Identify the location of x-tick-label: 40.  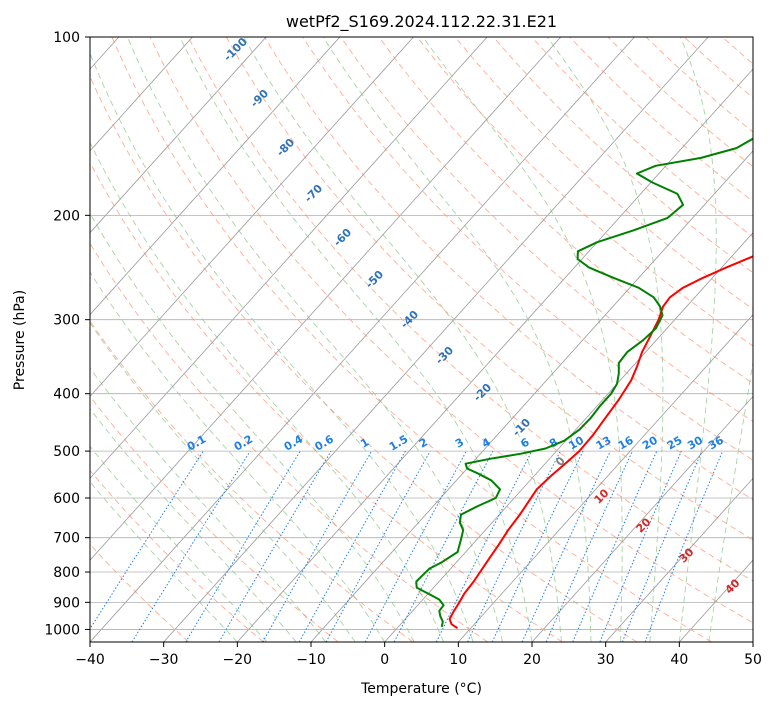
(679, 660).